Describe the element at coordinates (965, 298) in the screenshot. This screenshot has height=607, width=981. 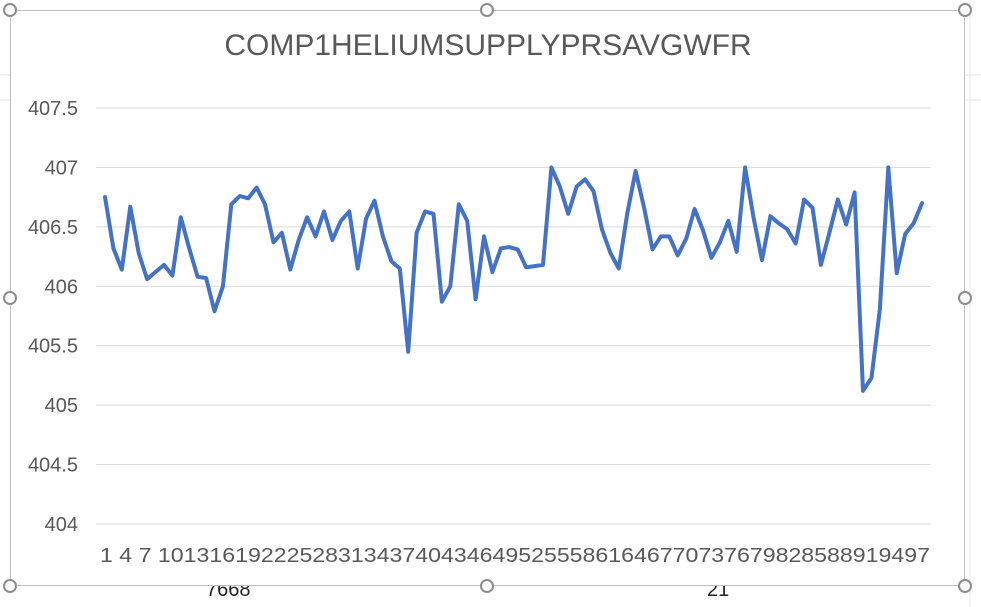
I see `resize-handle-middle-right` at that location.